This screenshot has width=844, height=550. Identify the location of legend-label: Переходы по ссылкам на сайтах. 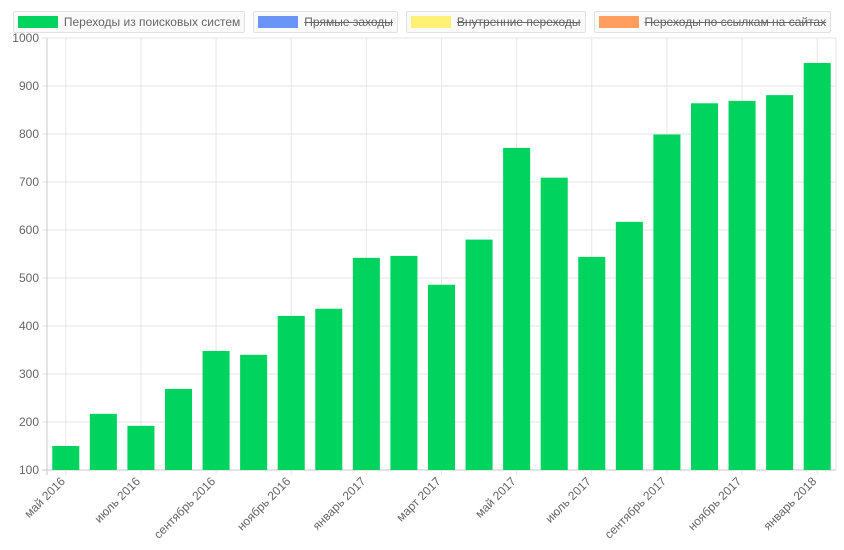
(735, 22).